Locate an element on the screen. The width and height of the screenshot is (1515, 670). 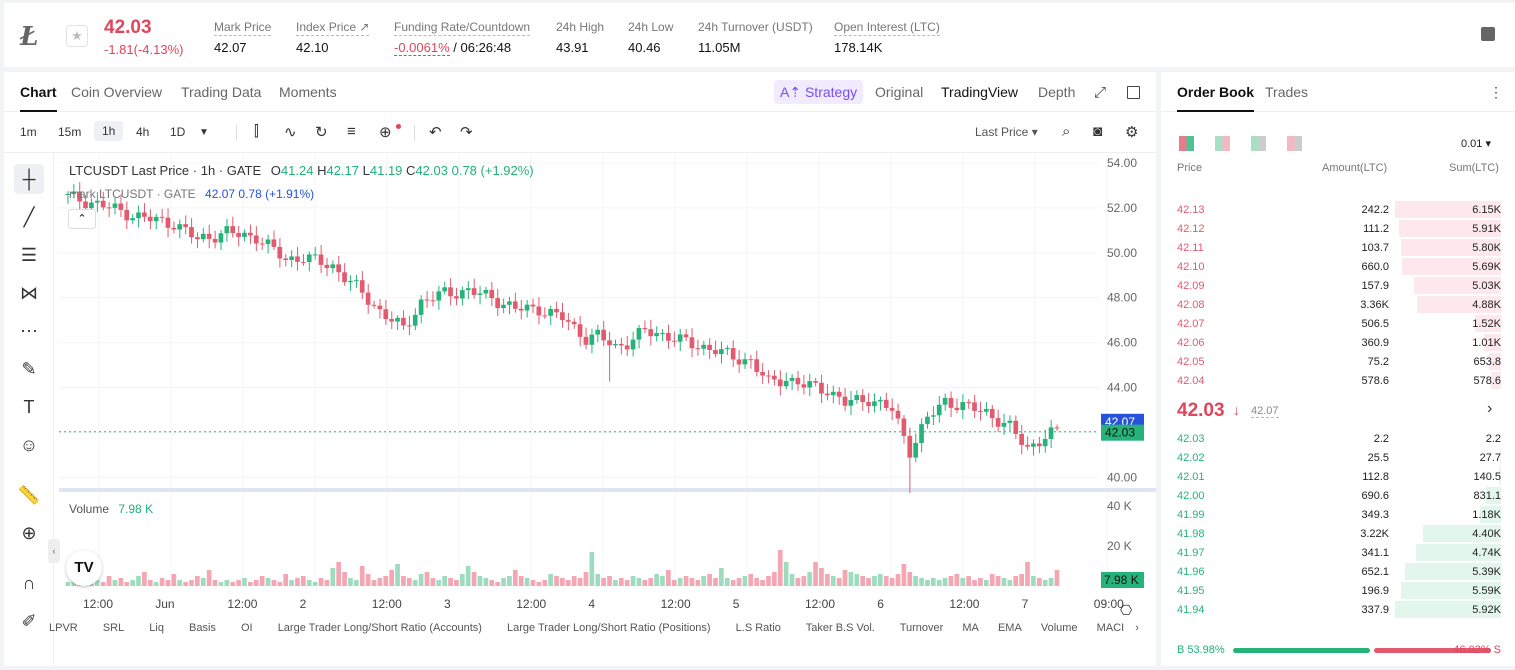
chevron-right-icon: › is located at coordinates (1490, 408).